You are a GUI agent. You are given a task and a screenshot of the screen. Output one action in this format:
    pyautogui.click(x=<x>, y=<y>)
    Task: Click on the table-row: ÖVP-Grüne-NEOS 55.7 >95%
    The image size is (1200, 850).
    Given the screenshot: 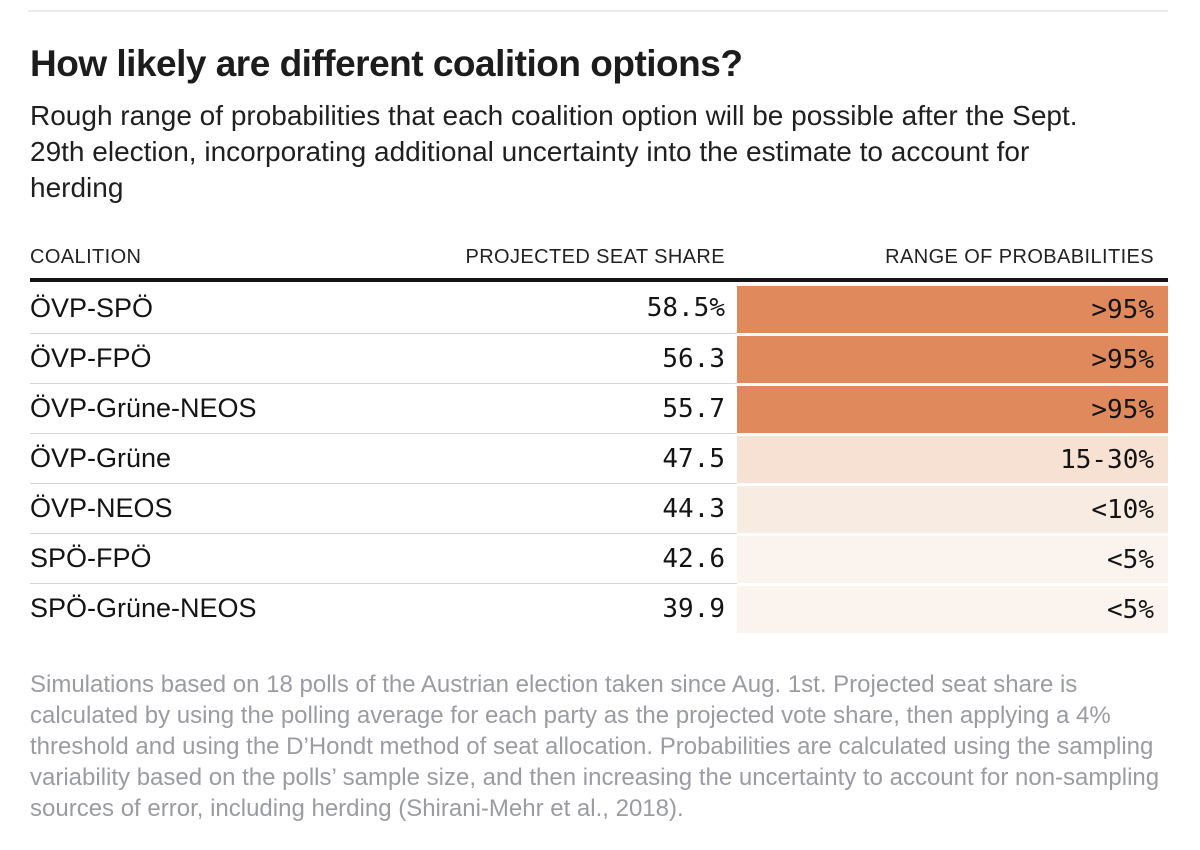 What is the action you would take?
    pyautogui.click(x=599, y=408)
    